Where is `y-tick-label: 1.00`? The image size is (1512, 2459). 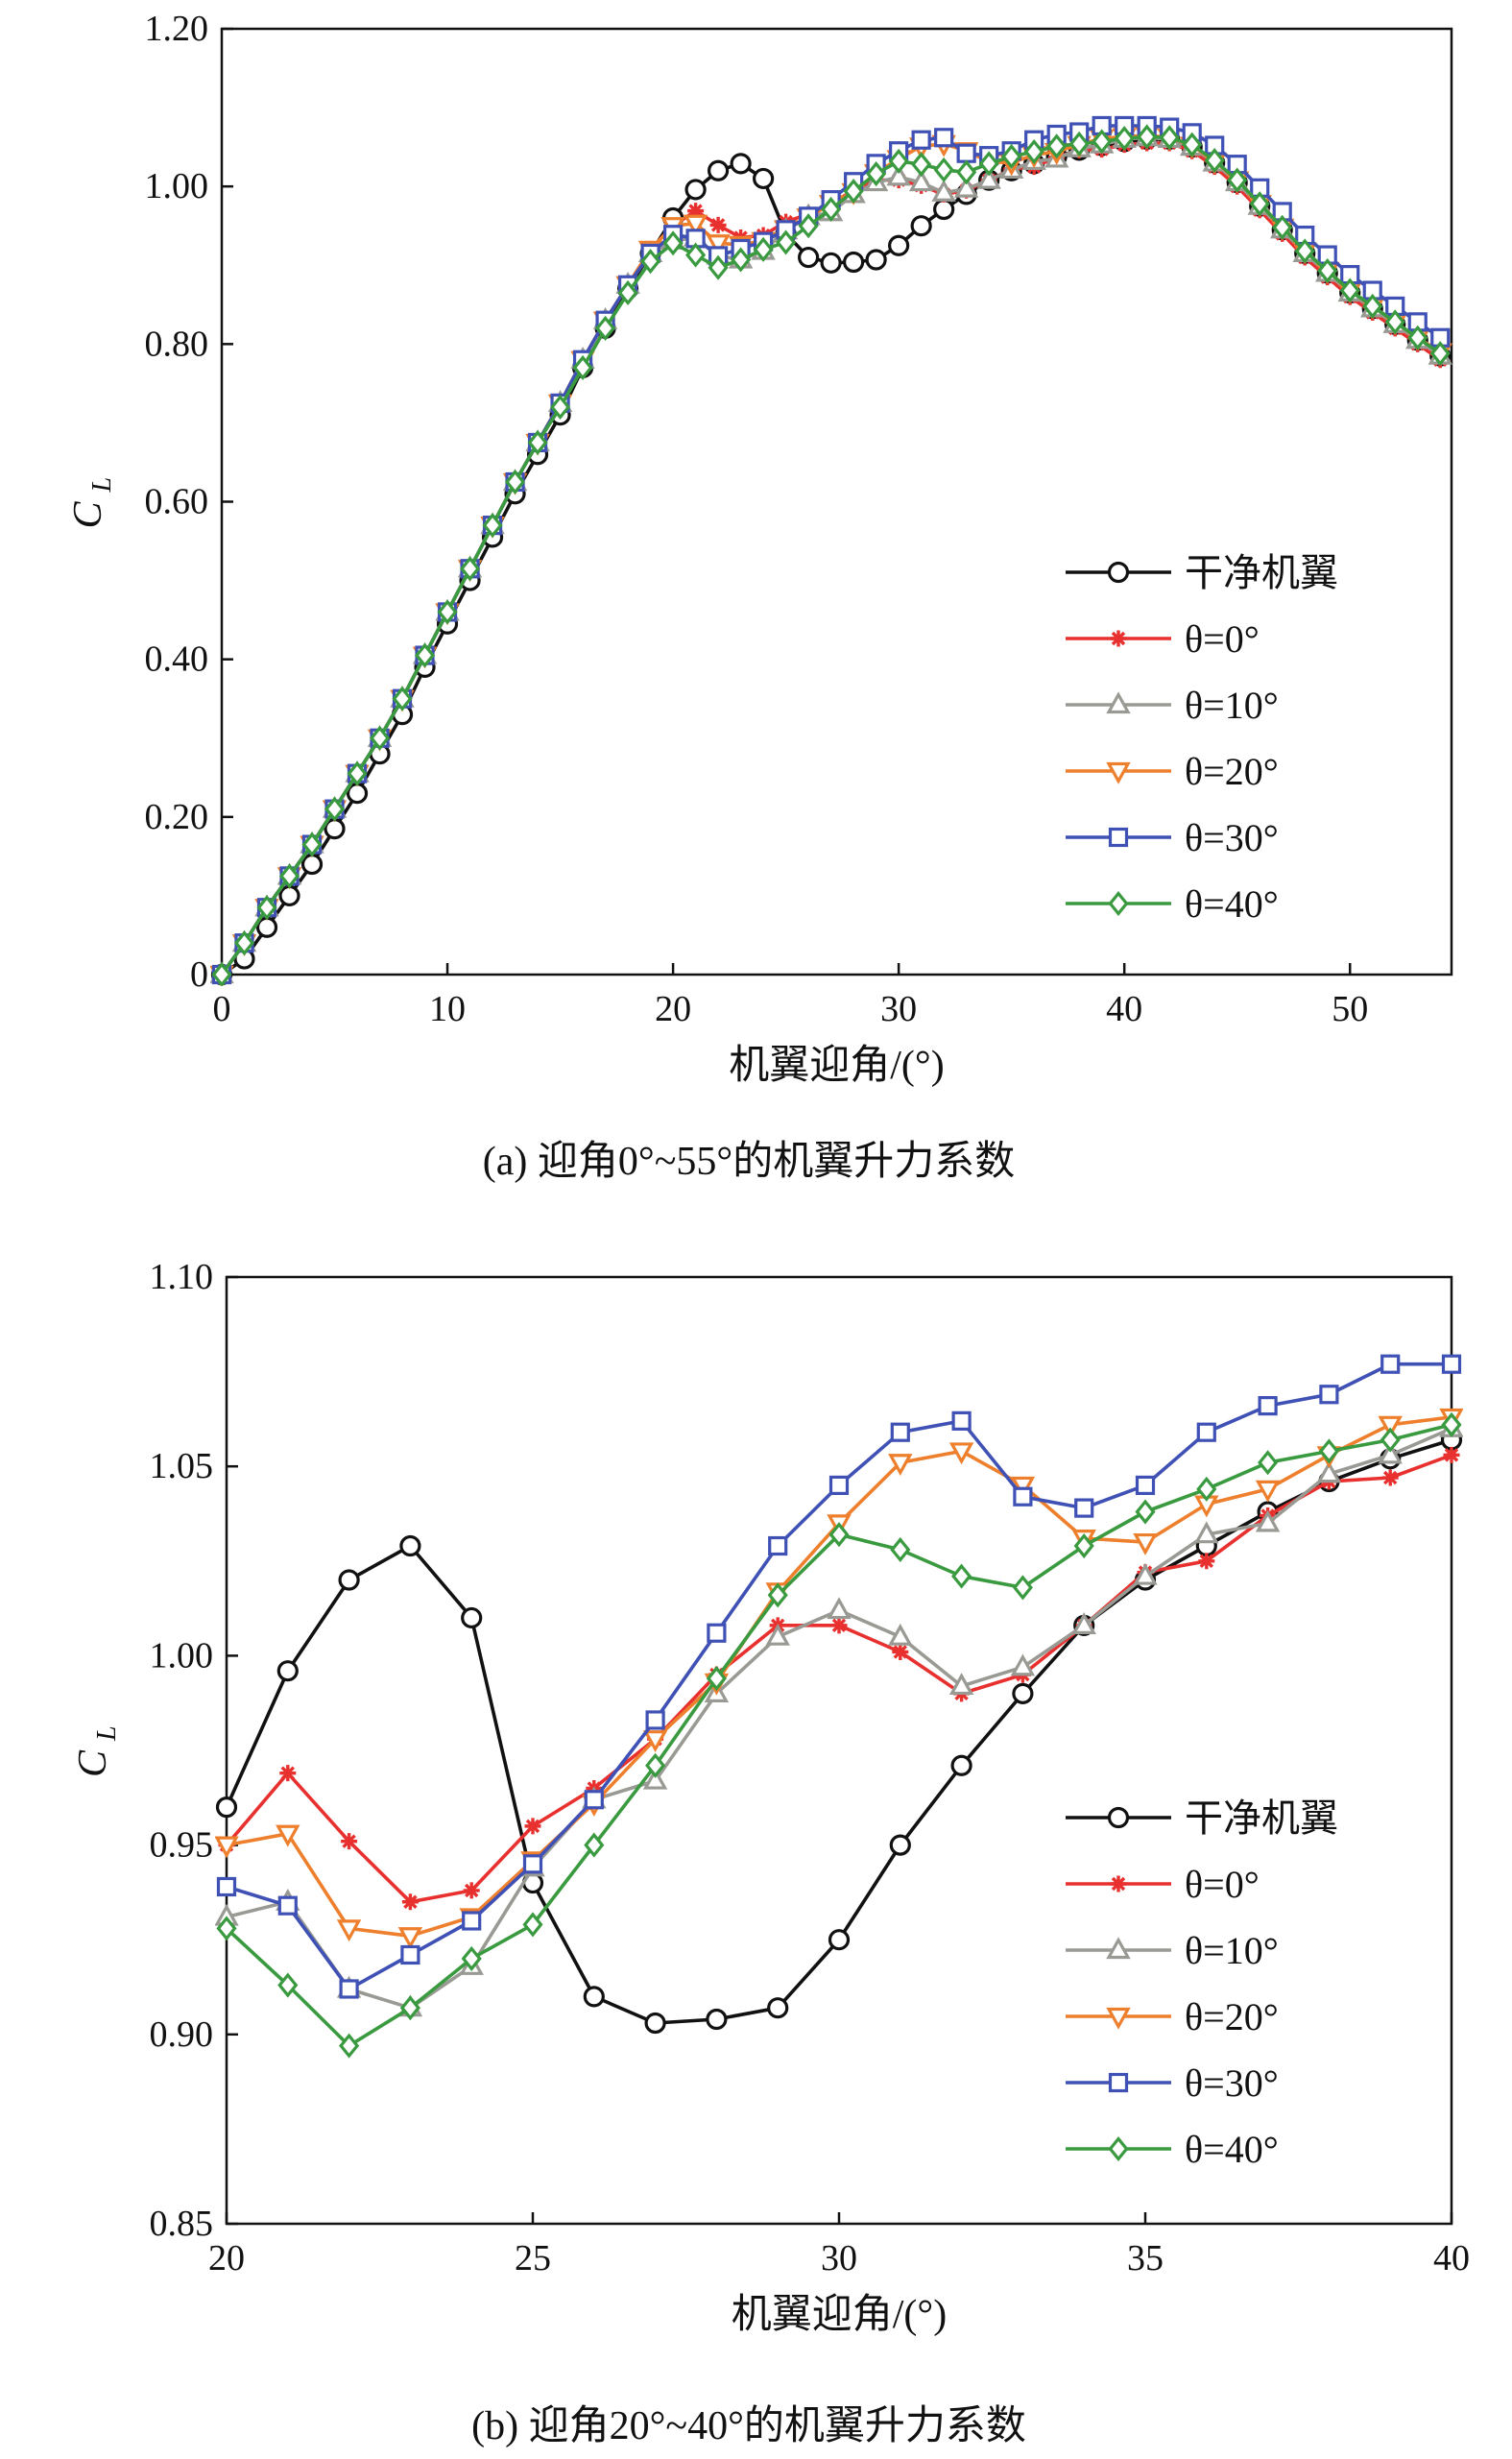 y-tick-label: 1.00 is located at coordinates (177, 186).